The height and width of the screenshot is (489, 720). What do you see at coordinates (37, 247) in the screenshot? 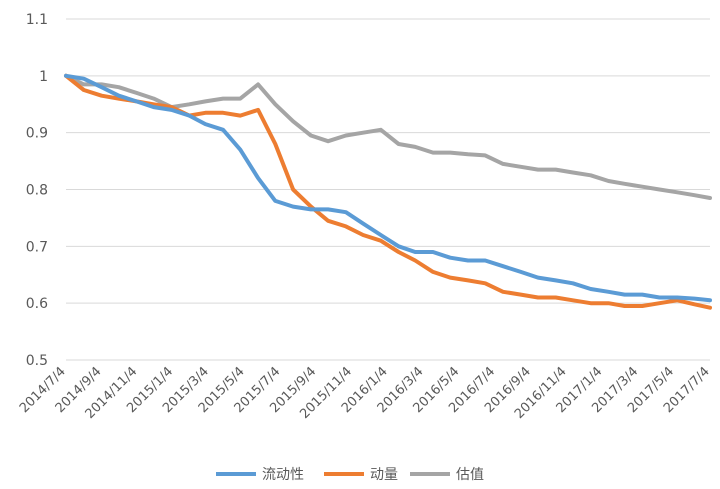
I see `y-tick-label: 0.7` at bounding box center [37, 247].